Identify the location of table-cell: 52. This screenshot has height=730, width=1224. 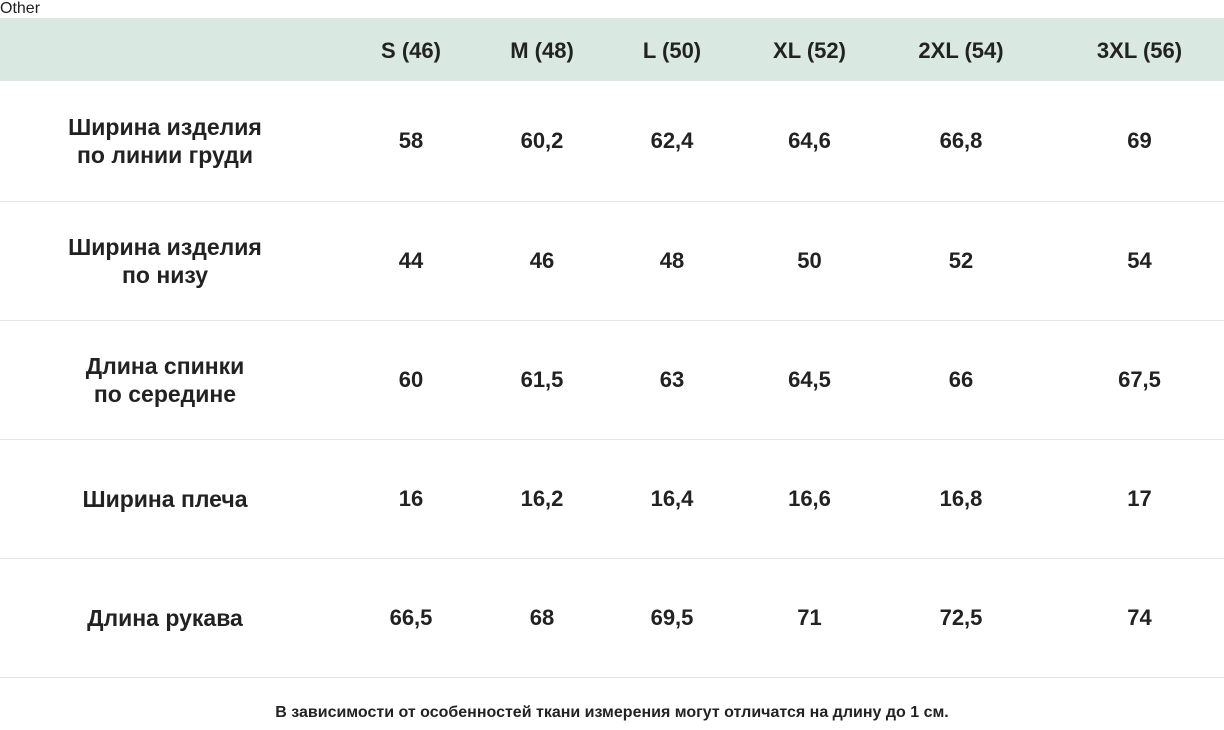
(961, 260).